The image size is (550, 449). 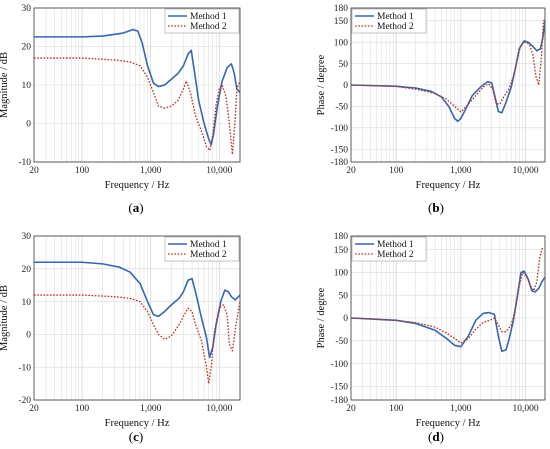 I want to click on panel-label-letter: d, so click(x=436, y=436).